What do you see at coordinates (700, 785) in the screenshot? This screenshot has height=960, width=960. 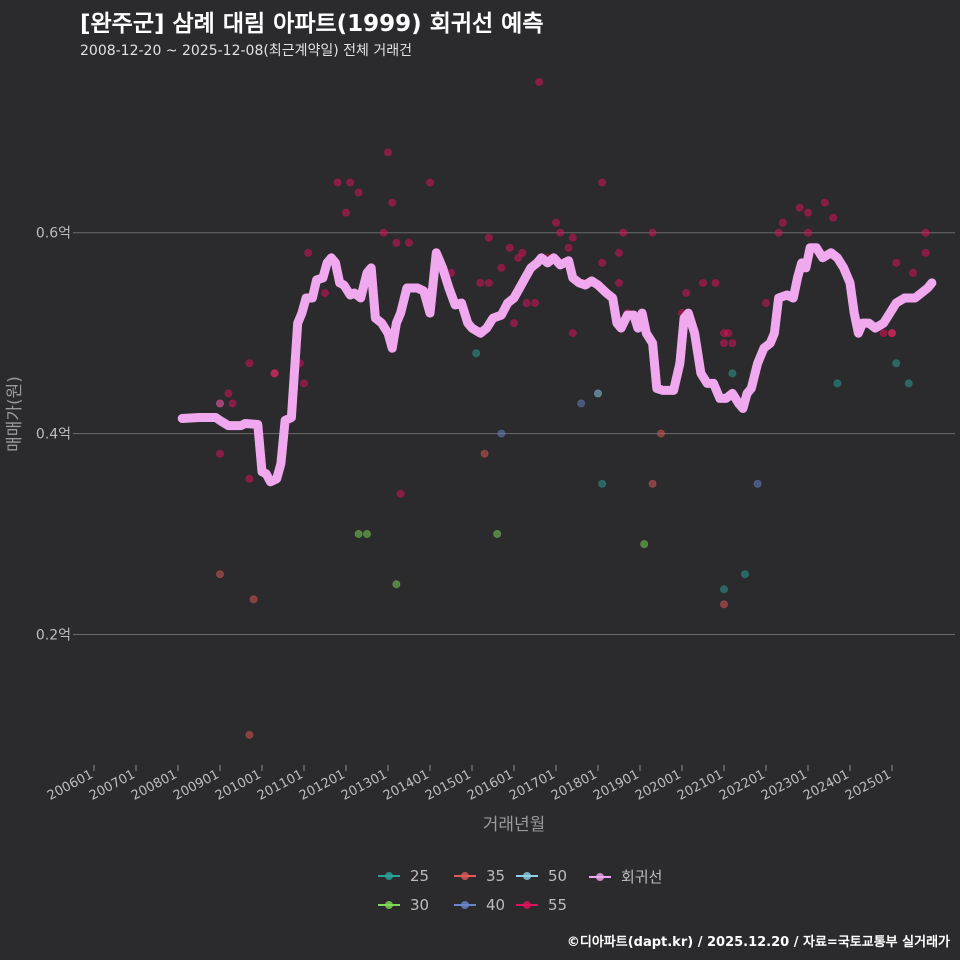 I see `x-tick-label: 202101` at bounding box center [700, 785].